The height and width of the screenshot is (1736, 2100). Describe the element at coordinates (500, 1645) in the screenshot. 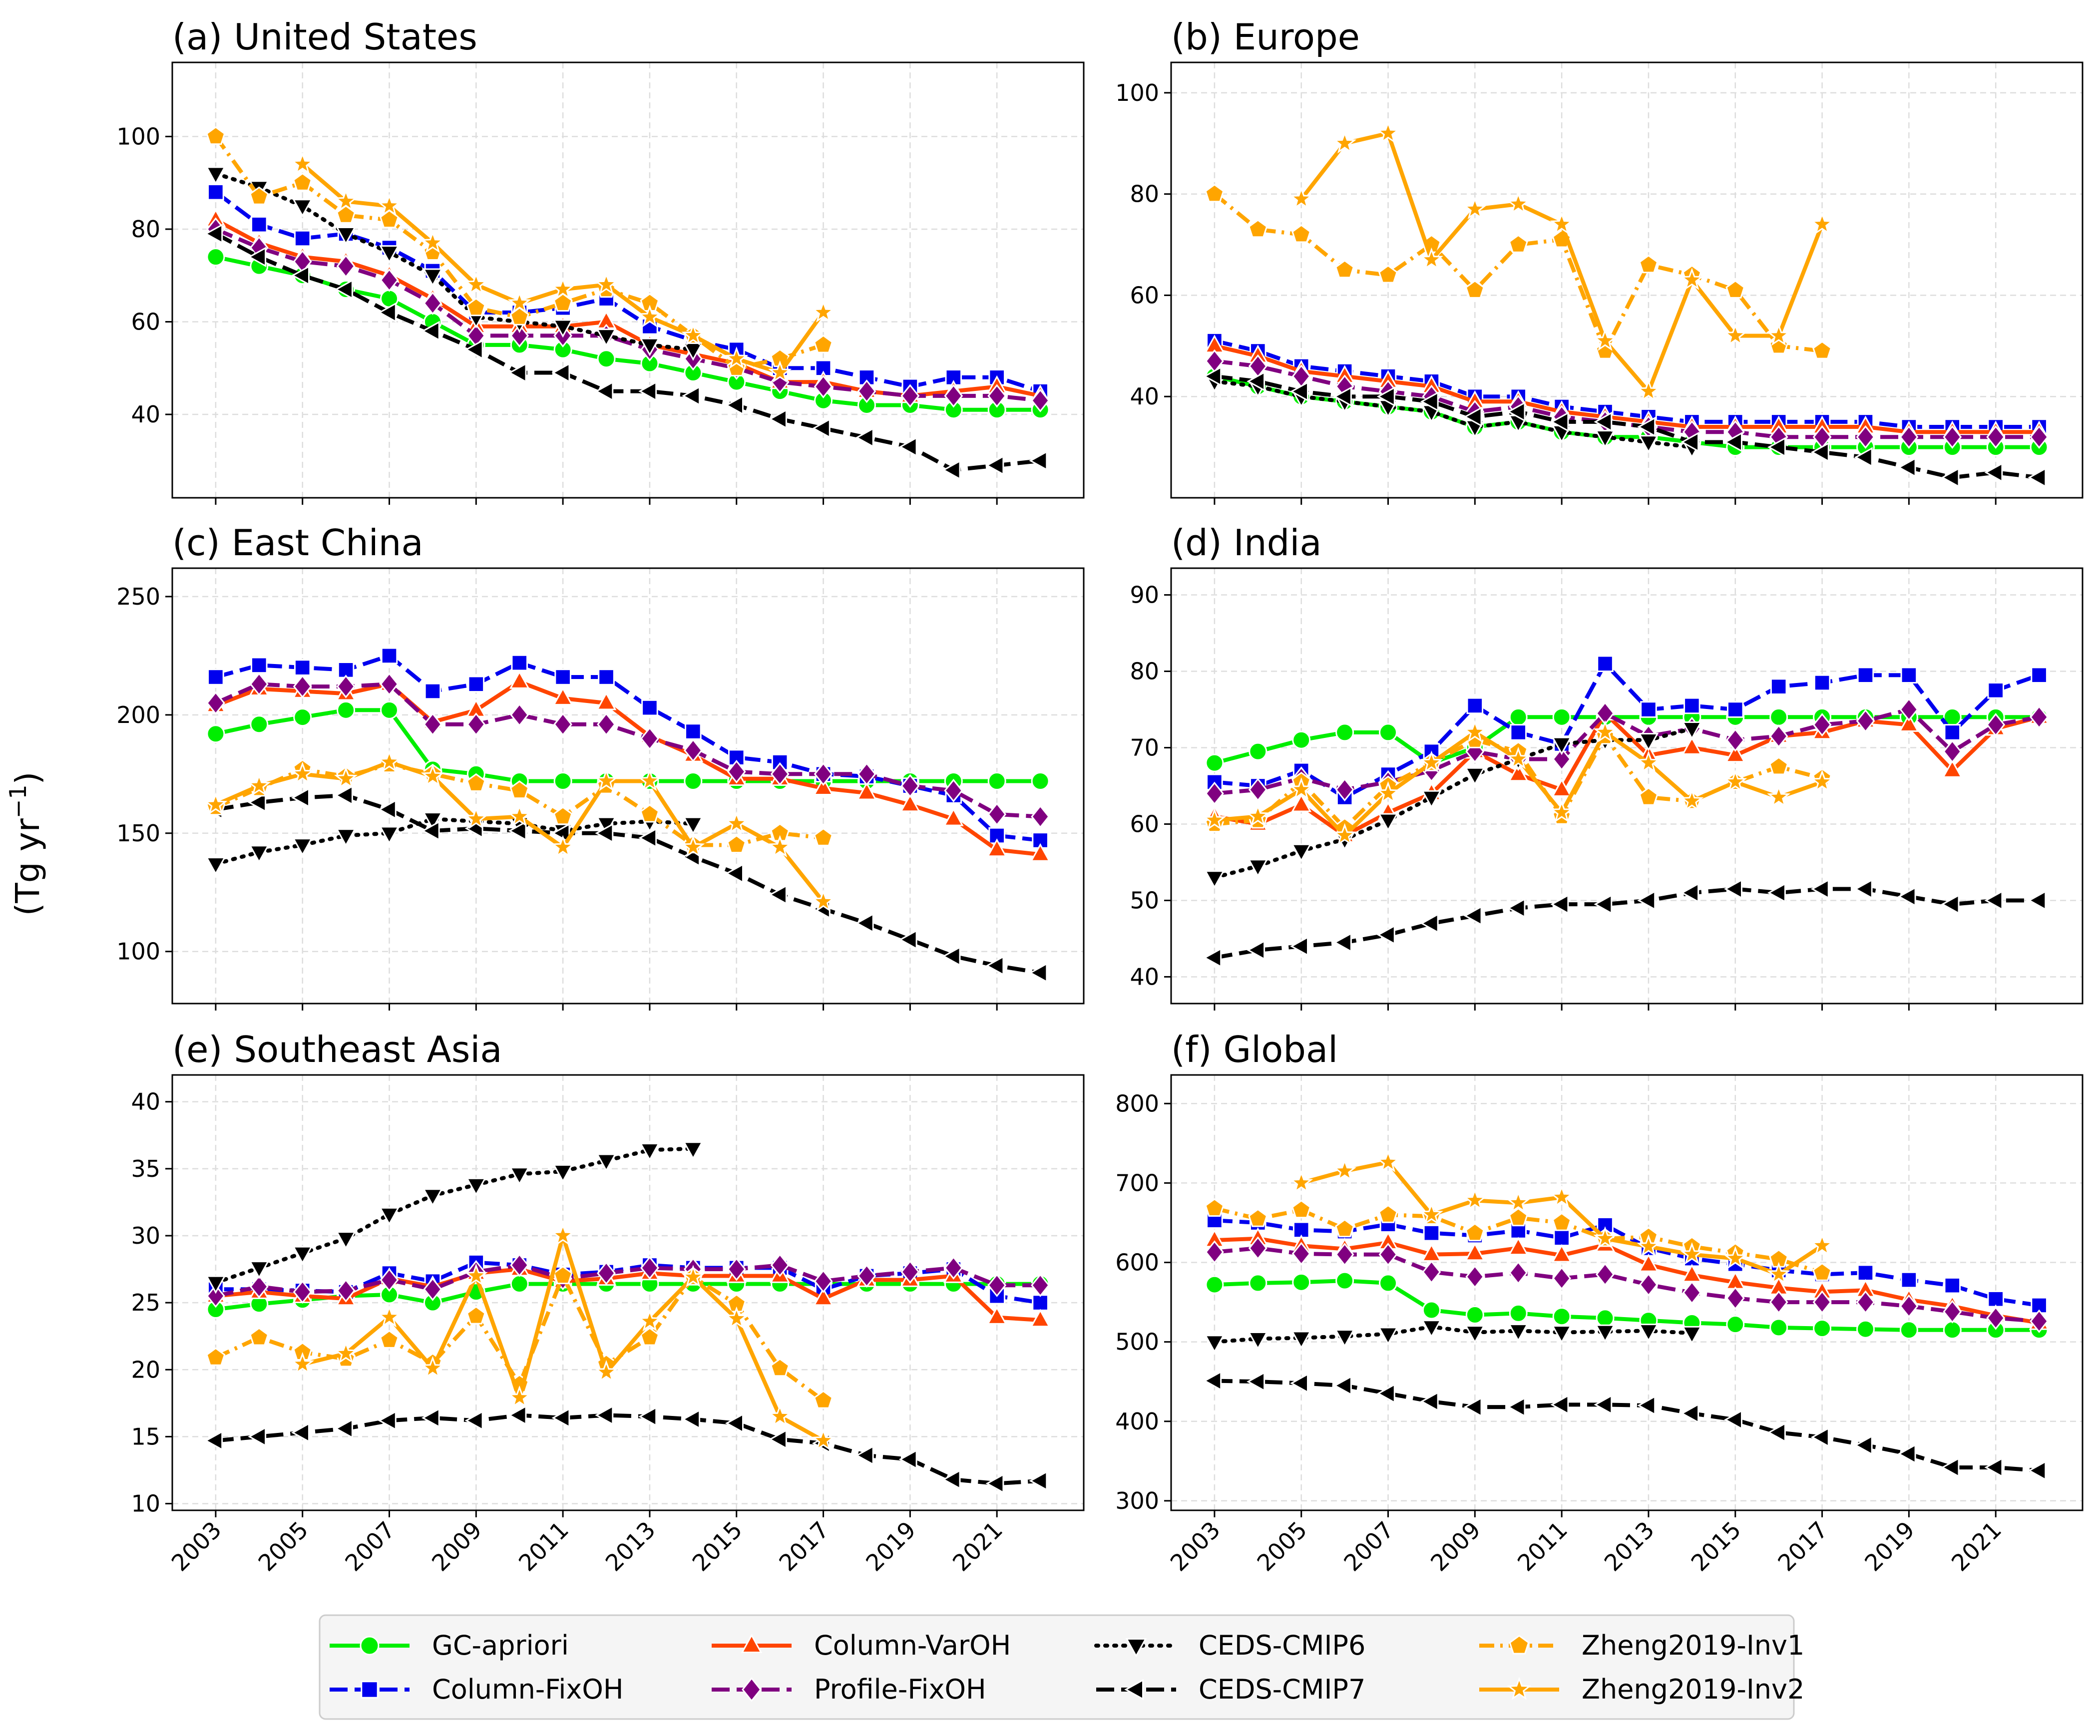

I see `legend-label: GC-apriori` at that location.